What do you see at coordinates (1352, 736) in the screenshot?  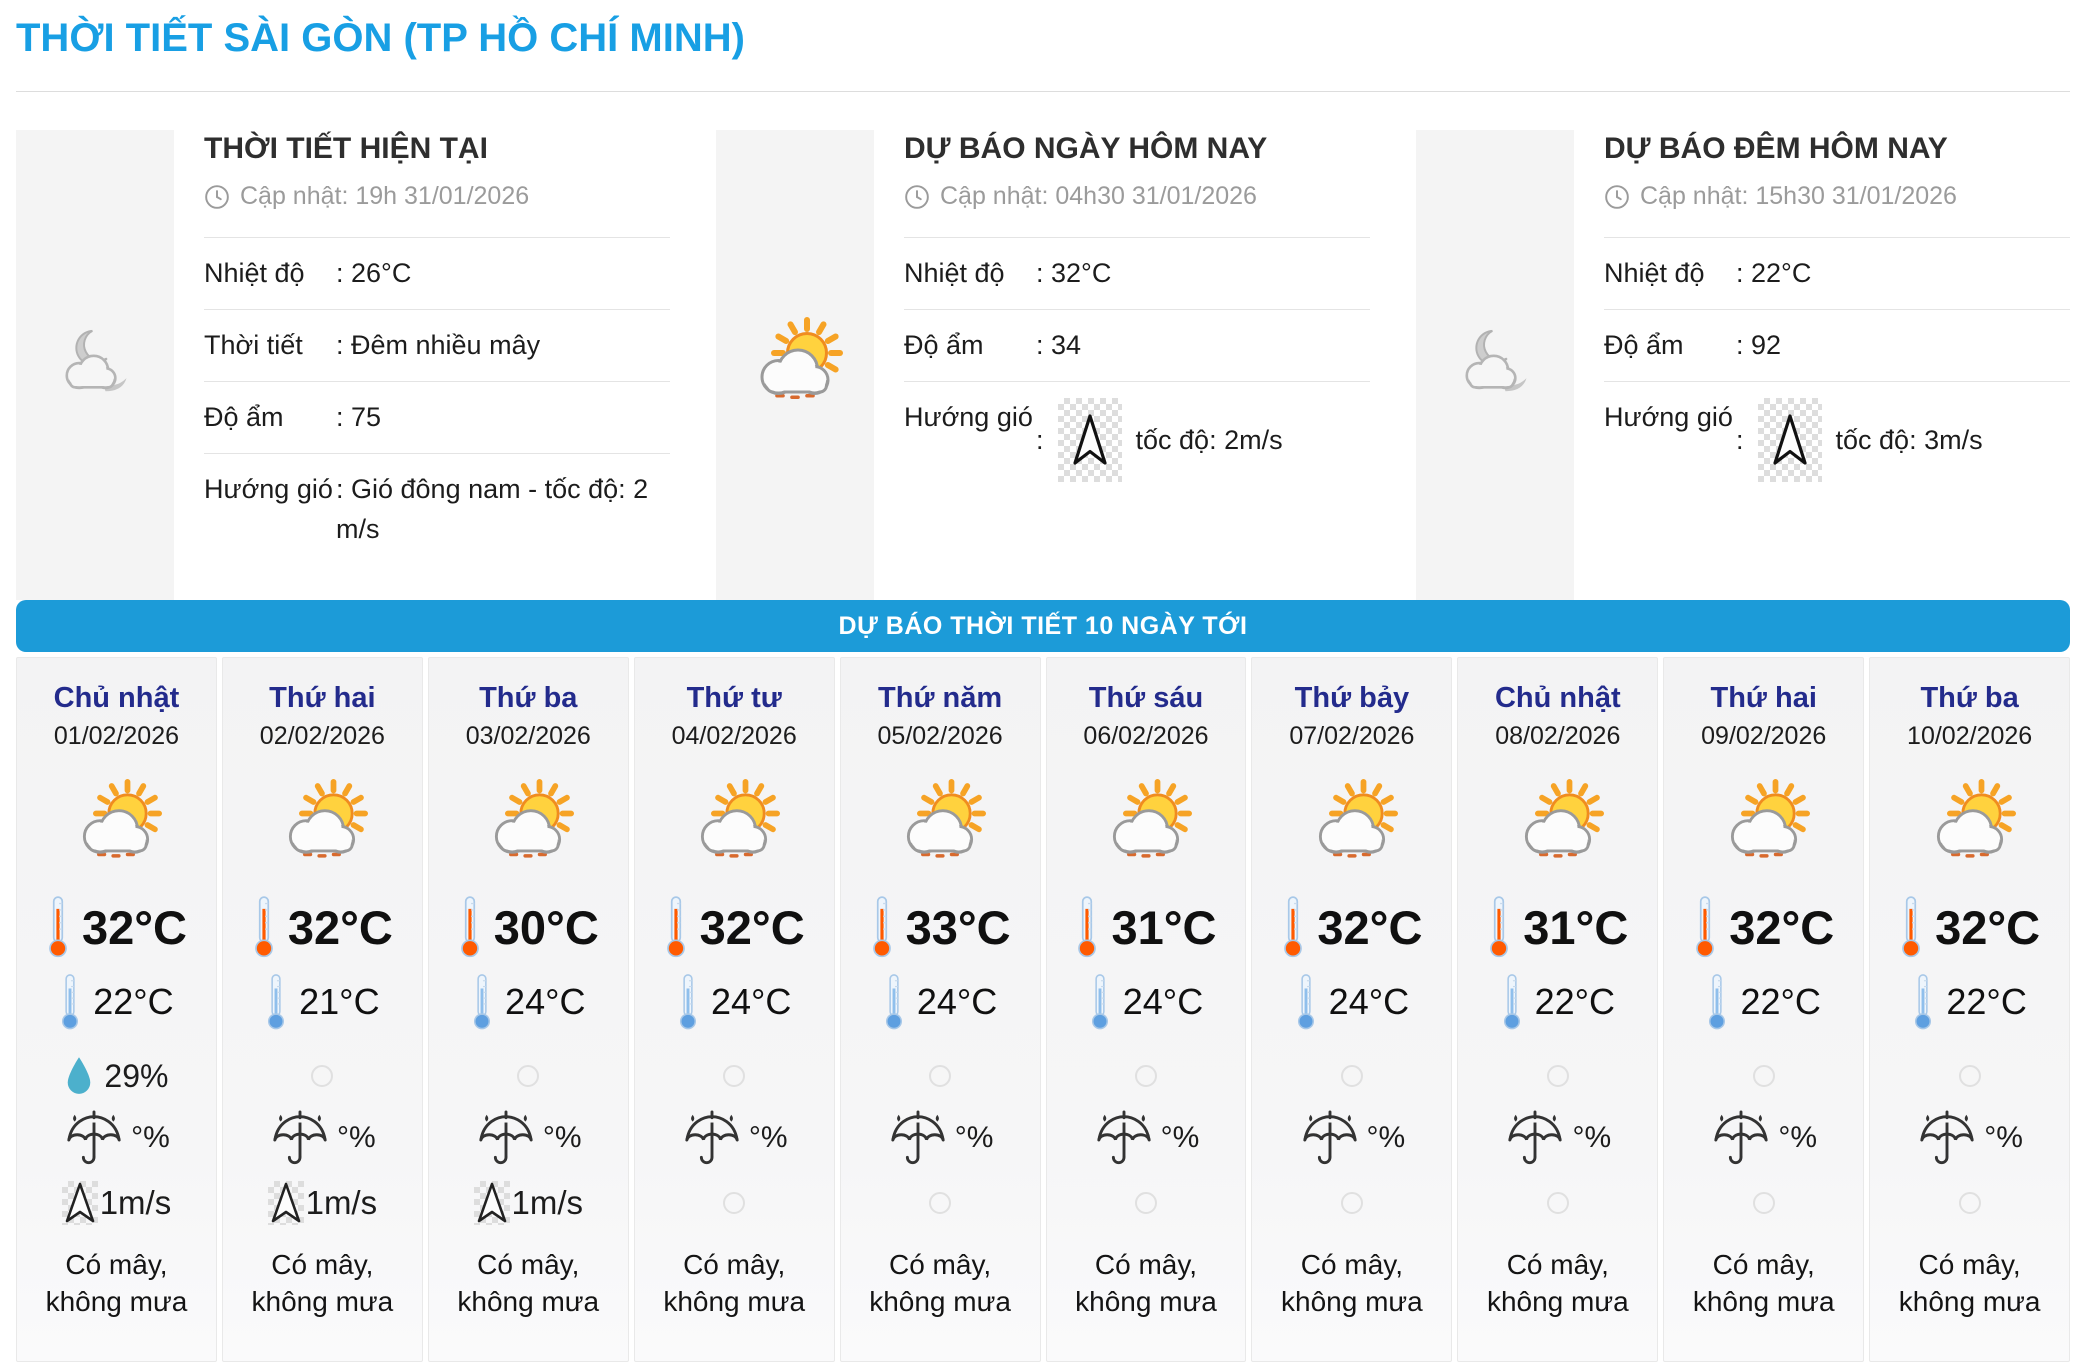 I see `day-date: 07/02/2026` at bounding box center [1352, 736].